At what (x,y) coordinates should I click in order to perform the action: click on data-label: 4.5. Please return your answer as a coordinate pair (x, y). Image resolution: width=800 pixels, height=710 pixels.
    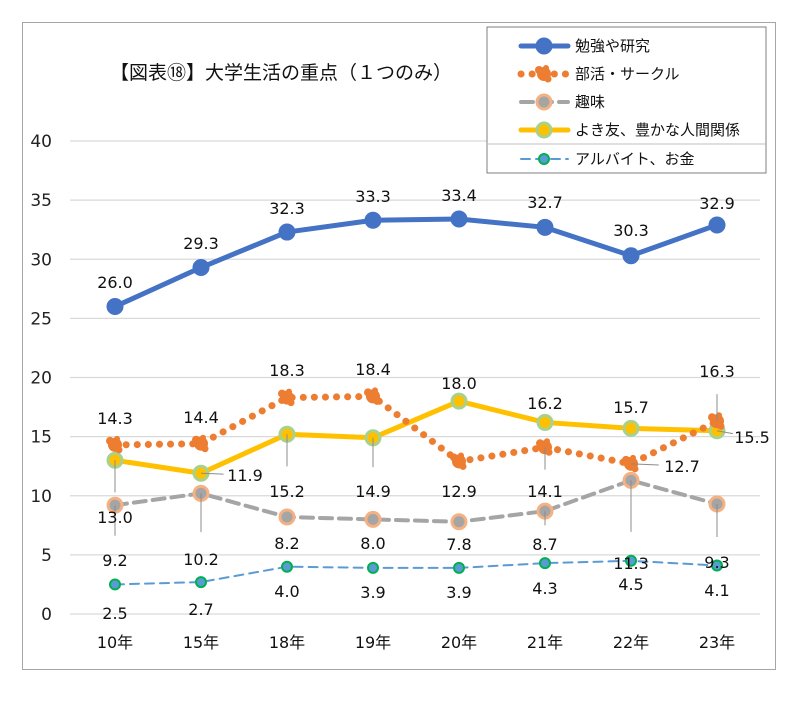
    Looking at the image, I should click on (630, 584).